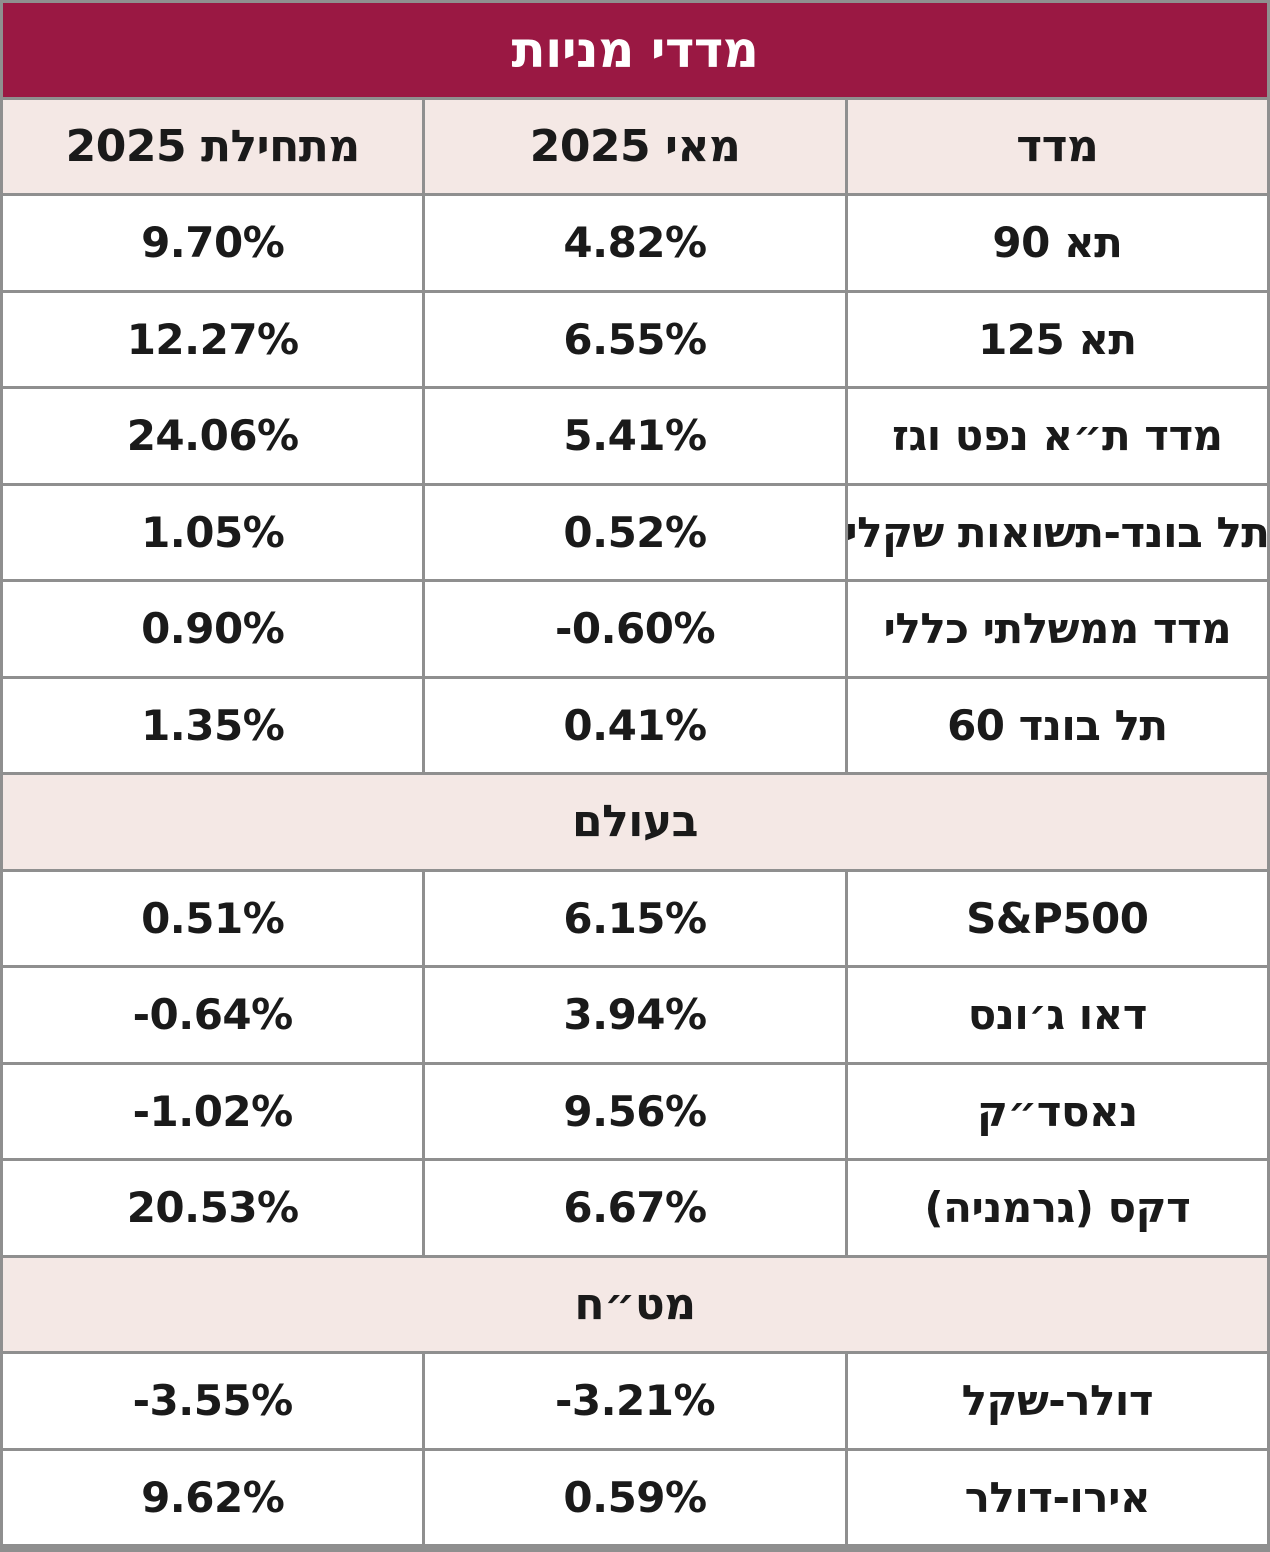  I want to click on ytd-value-cell: -3.55%, so click(213, 1401).